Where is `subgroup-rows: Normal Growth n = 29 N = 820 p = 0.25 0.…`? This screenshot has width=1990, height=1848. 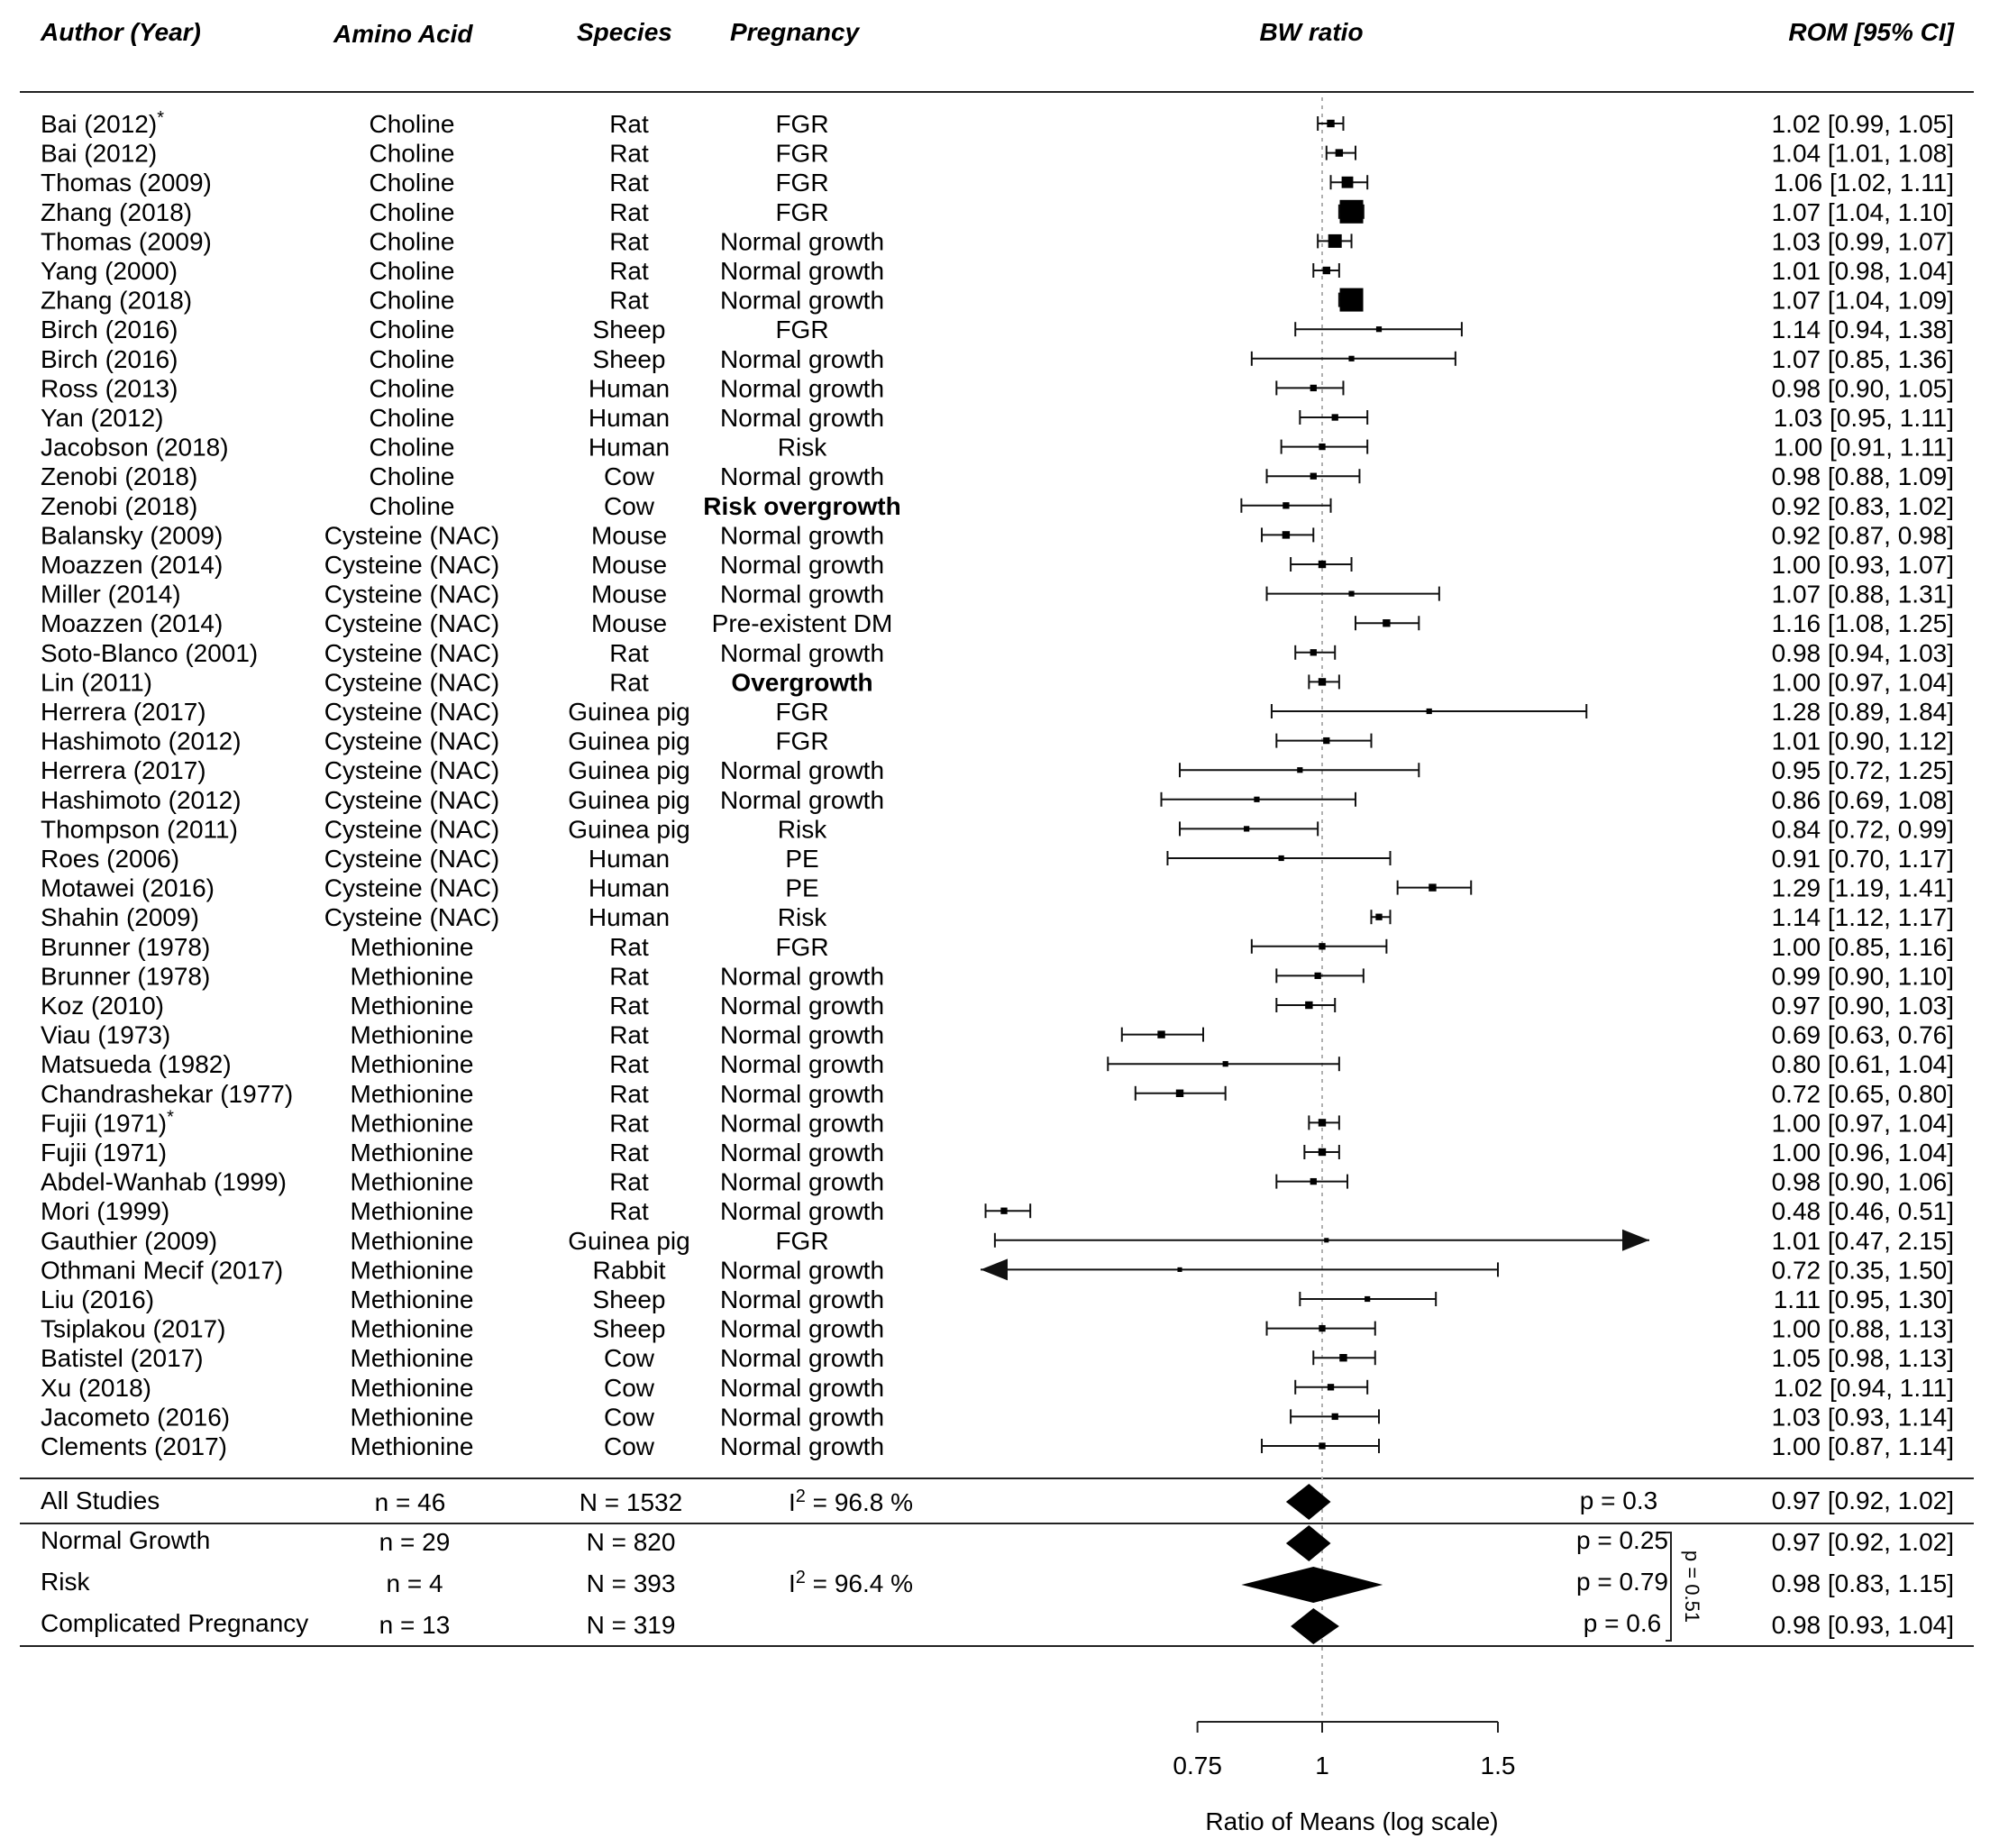
subgroup-rows: Normal Growth n = 29 N = 820 p = 0.25 0.… is located at coordinates (997, 1584).